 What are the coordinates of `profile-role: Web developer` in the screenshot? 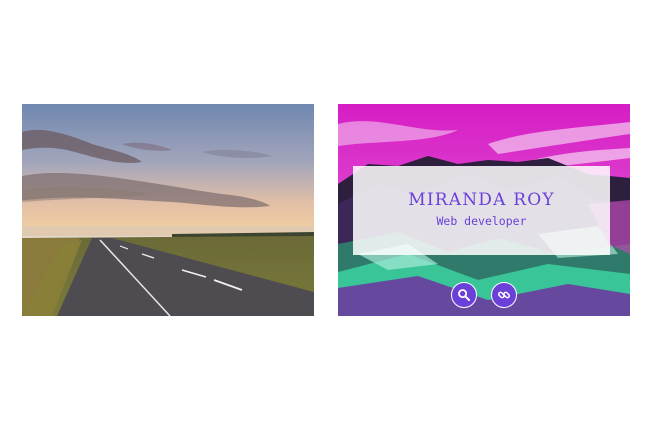 It's located at (481, 221).